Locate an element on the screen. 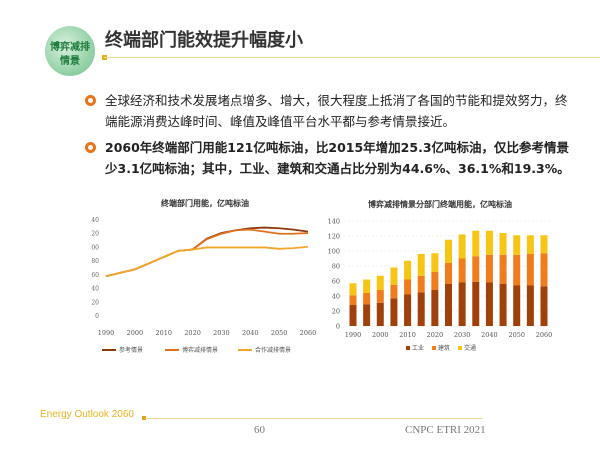 The width and height of the screenshot is (600, 450). bar-建筑-2045 is located at coordinates (503, 269).